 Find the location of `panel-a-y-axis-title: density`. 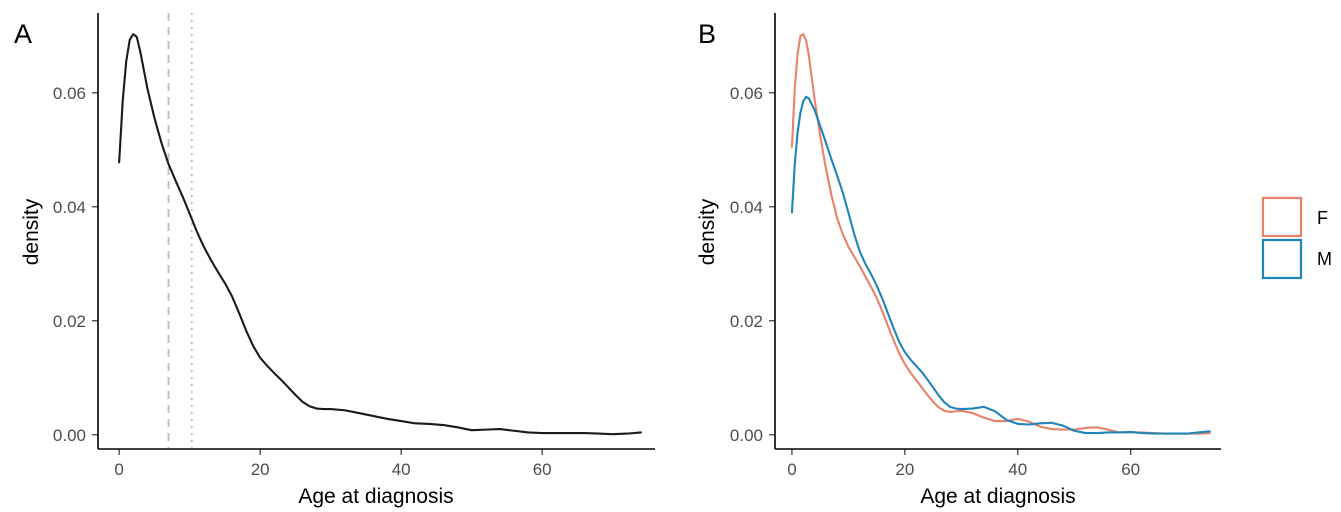

panel-a-y-axis-title: density is located at coordinates (31, 231).